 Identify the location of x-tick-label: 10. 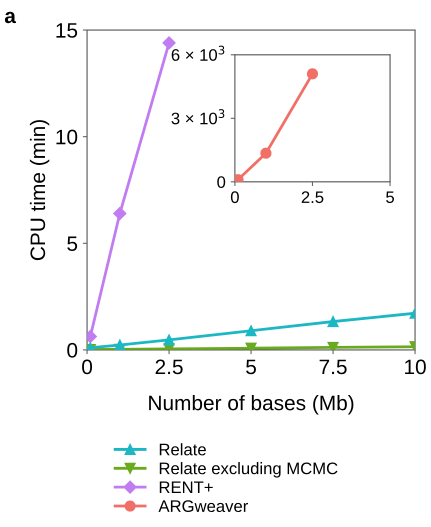
(415, 367).